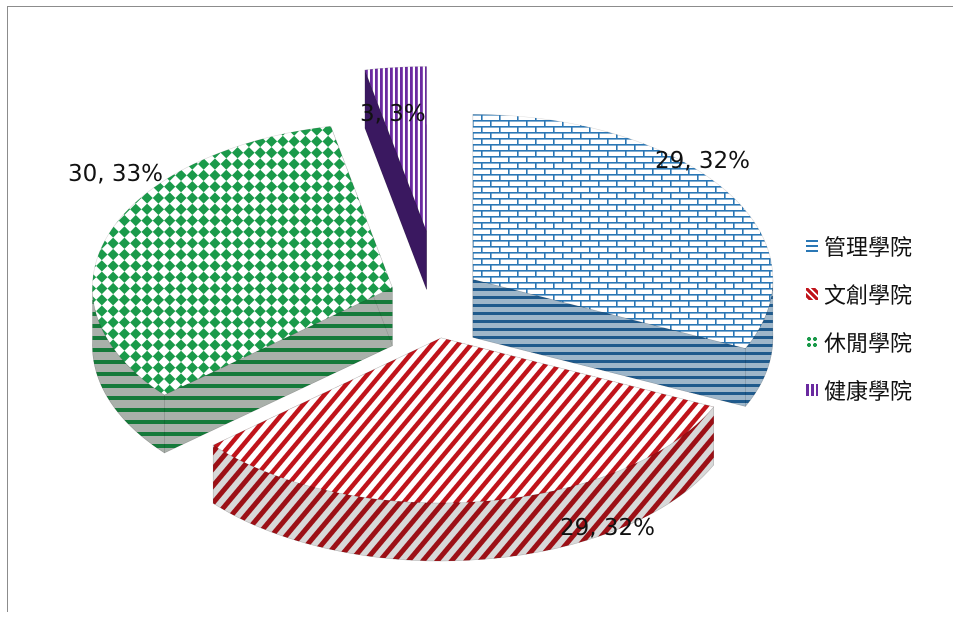 The image size is (958, 617). What do you see at coordinates (623, 231) in the screenshot?
I see `slice-management` at bounding box center [623, 231].